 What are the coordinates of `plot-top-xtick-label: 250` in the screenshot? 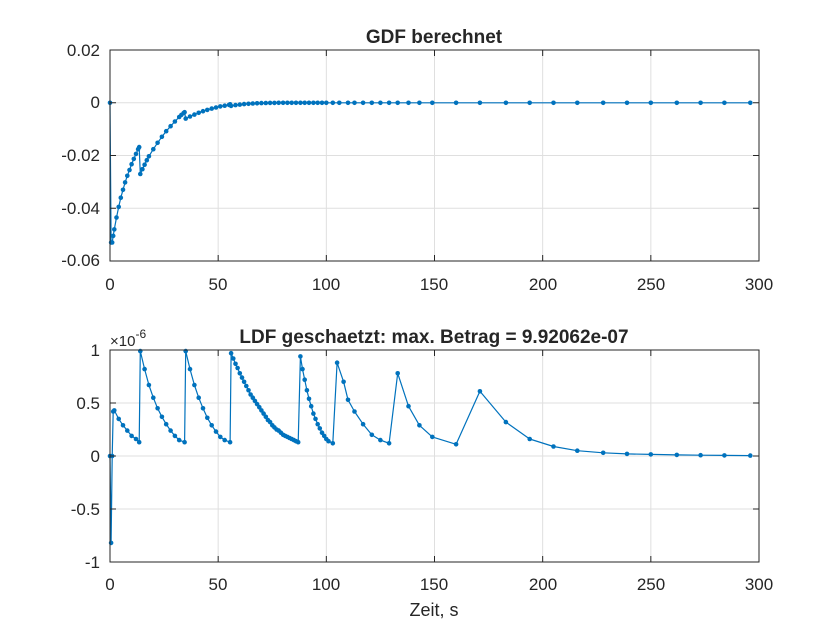 It's located at (651, 284).